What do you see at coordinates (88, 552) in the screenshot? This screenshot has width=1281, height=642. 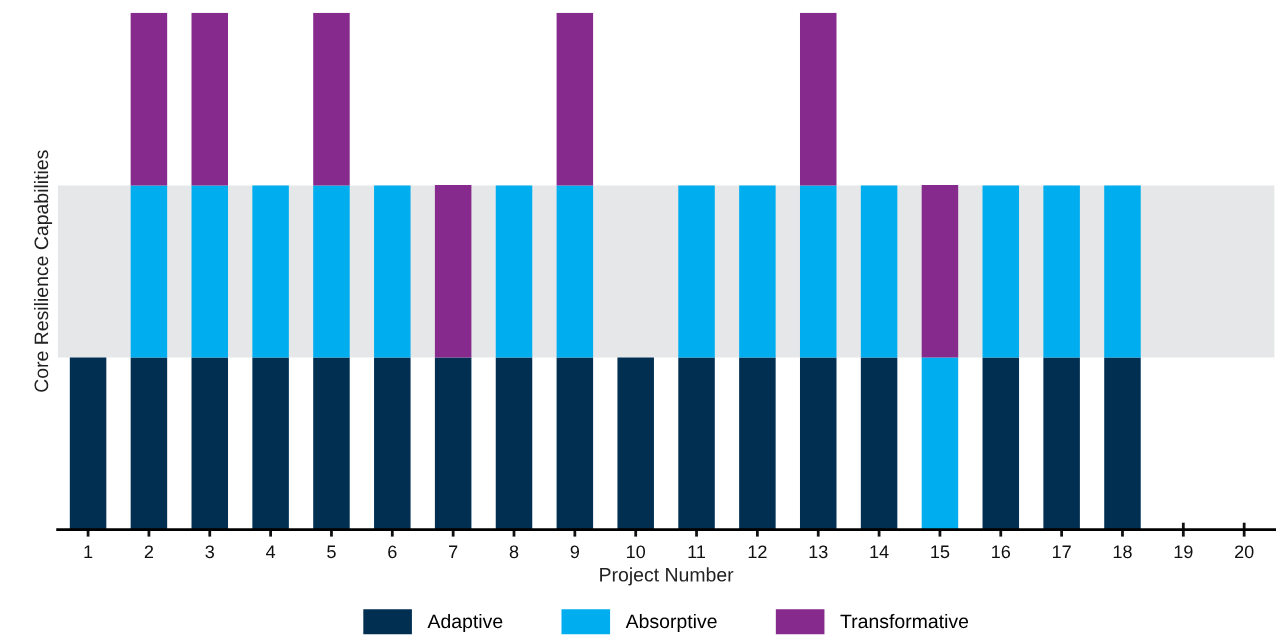 I see `x-tick-label: 1` at bounding box center [88, 552].